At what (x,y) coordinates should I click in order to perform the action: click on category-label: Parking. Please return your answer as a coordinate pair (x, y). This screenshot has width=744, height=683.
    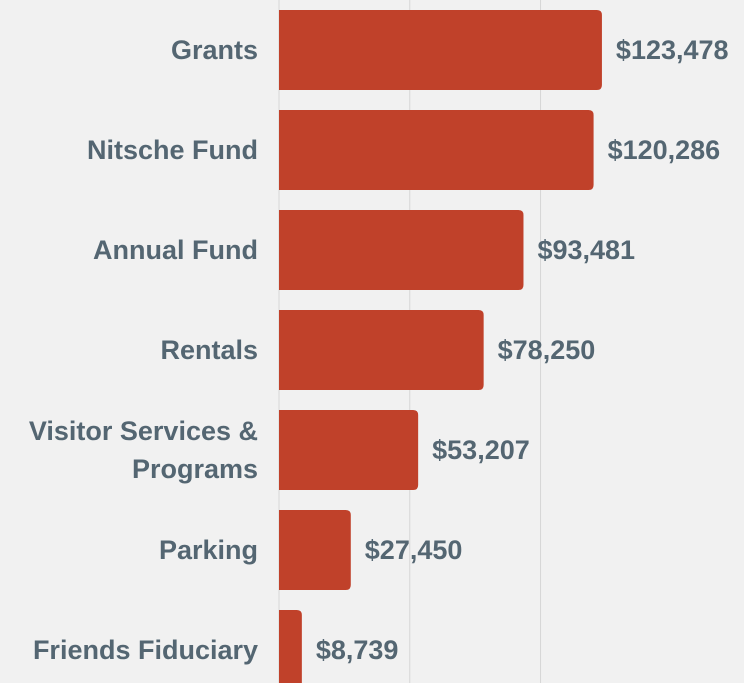
    Looking at the image, I should click on (208, 550).